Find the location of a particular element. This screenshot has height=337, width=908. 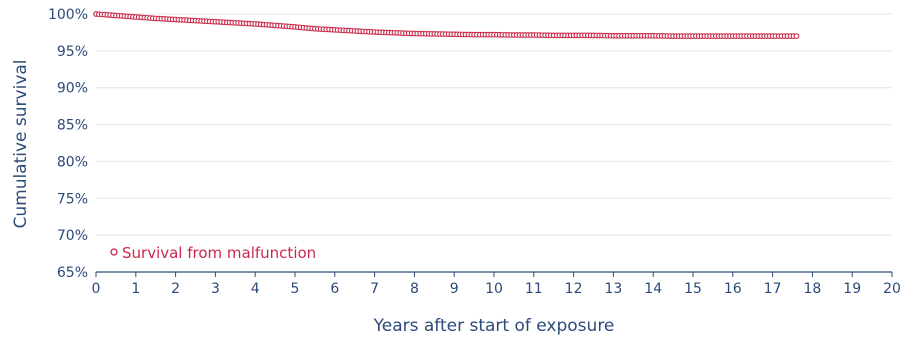

x-tick-label: 18 is located at coordinates (812, 289).